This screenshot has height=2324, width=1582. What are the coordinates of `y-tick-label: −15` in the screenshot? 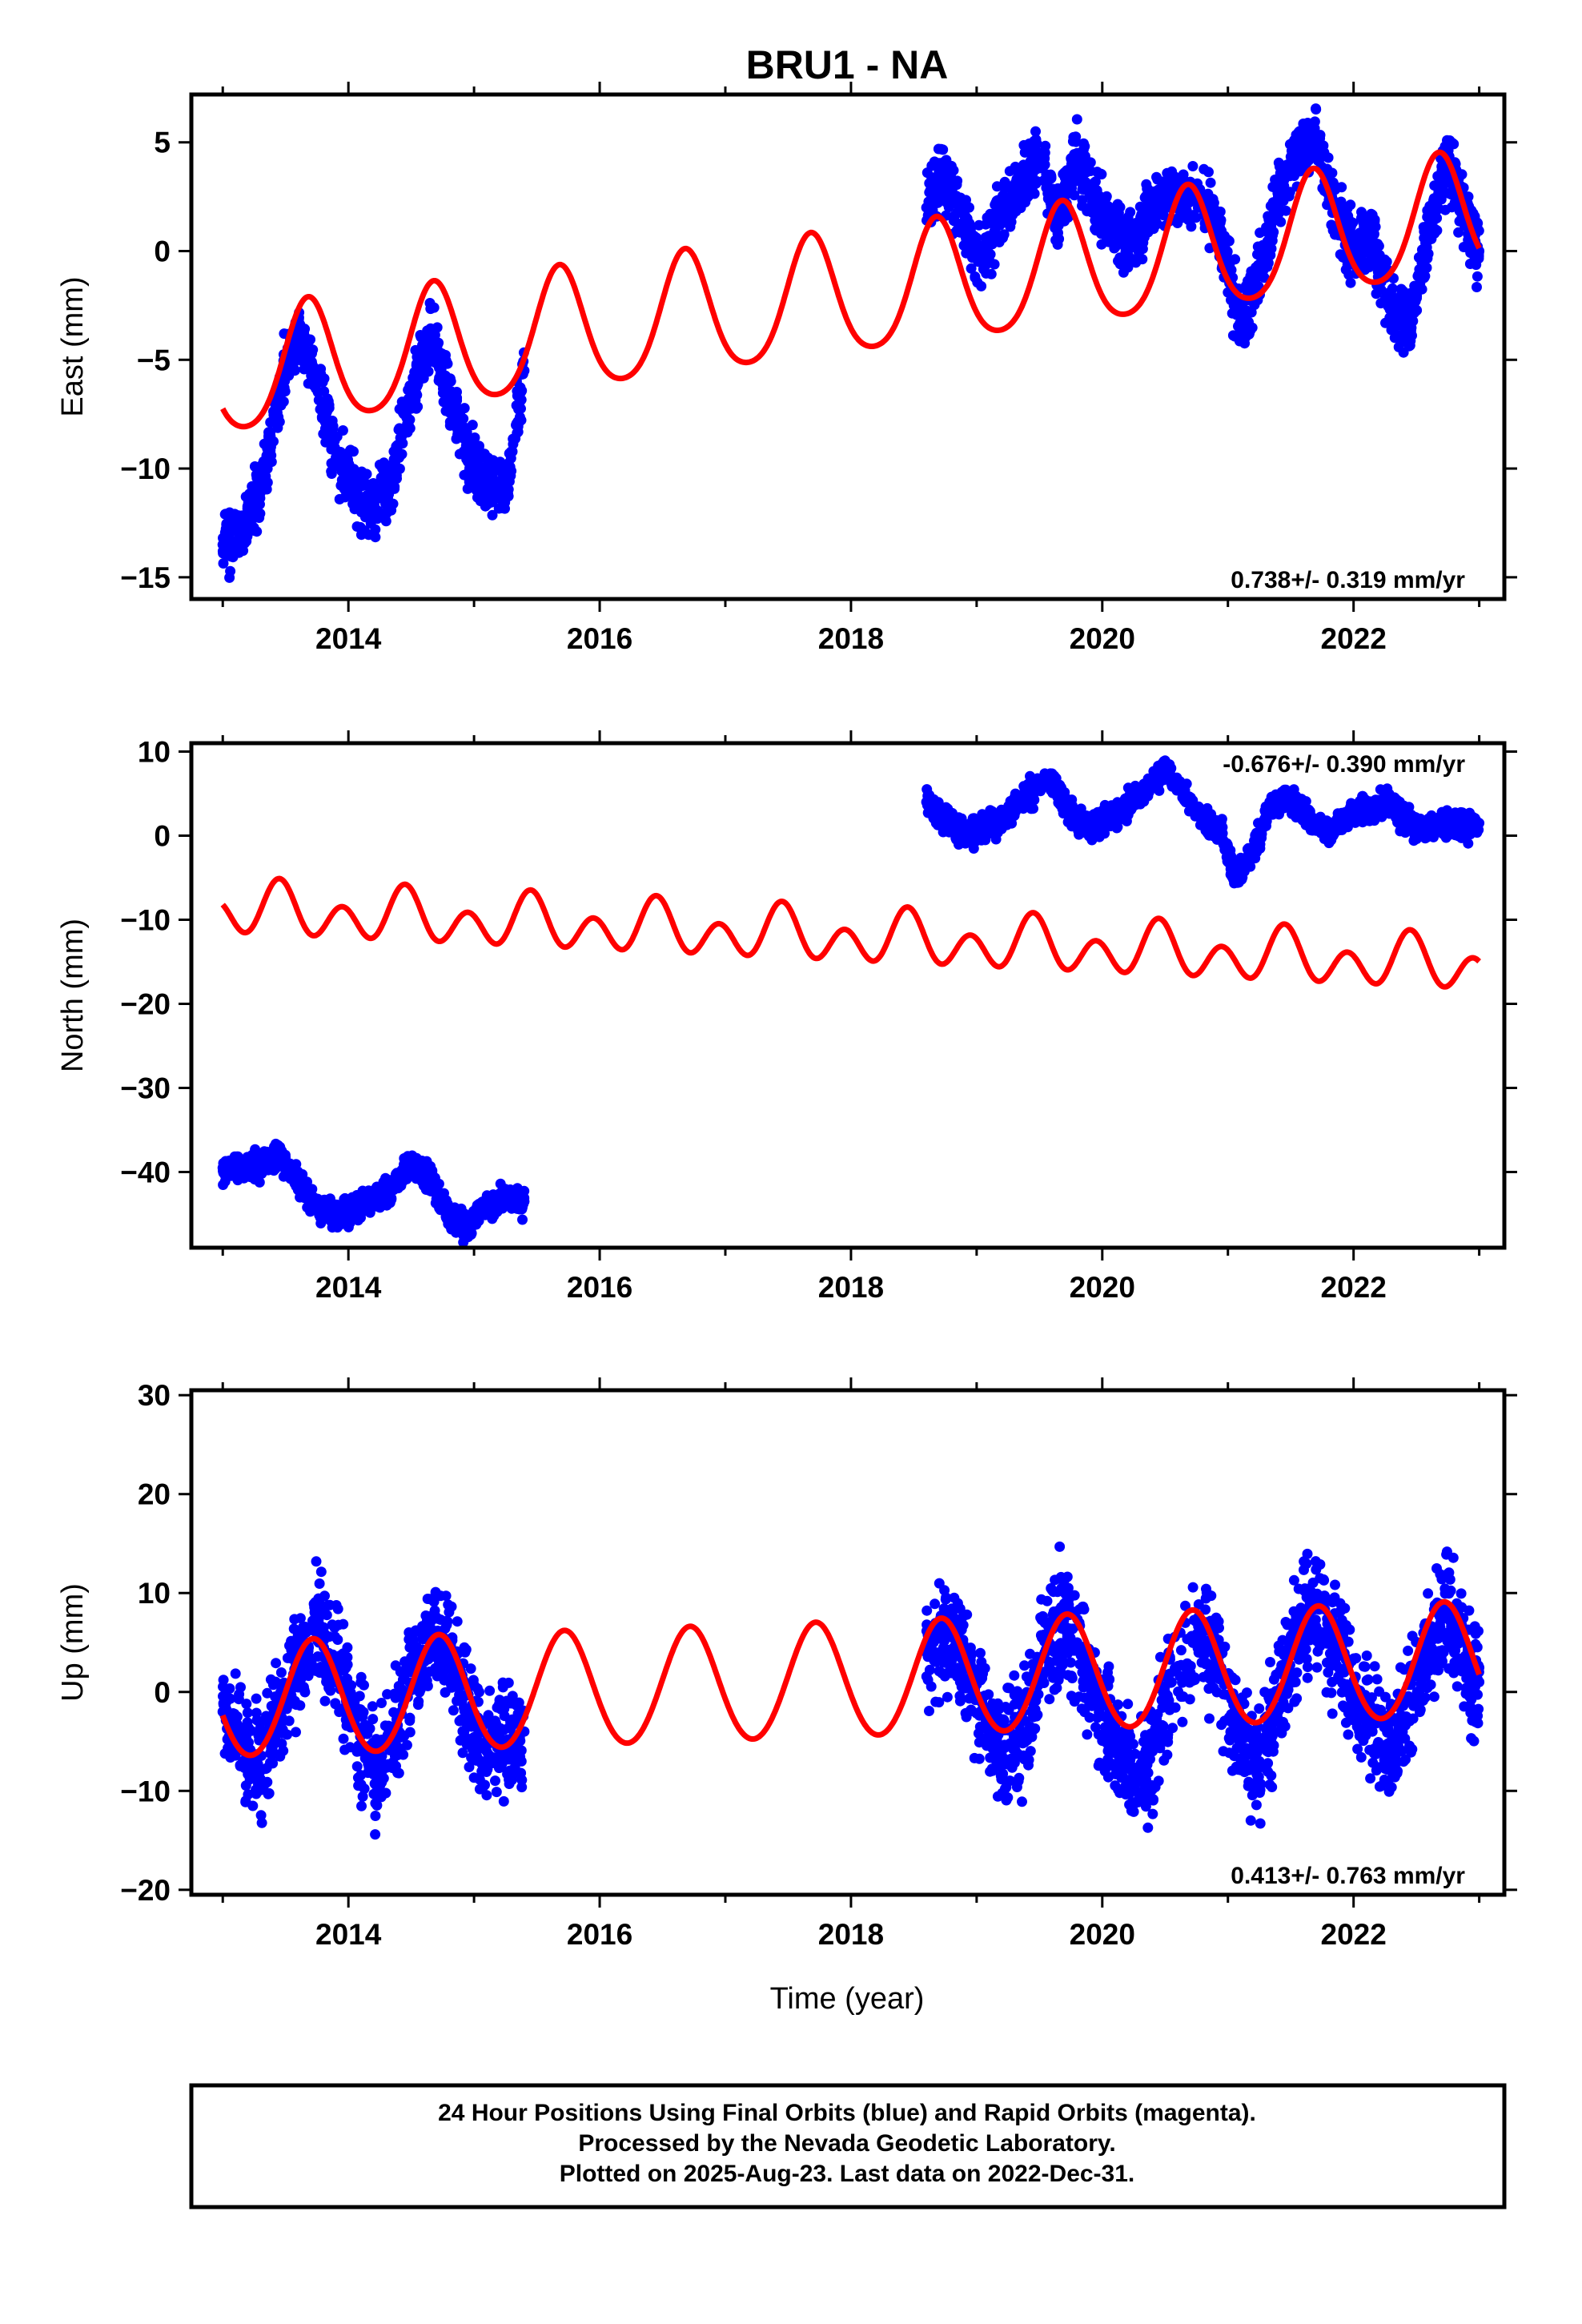 It's located at (145, 577).